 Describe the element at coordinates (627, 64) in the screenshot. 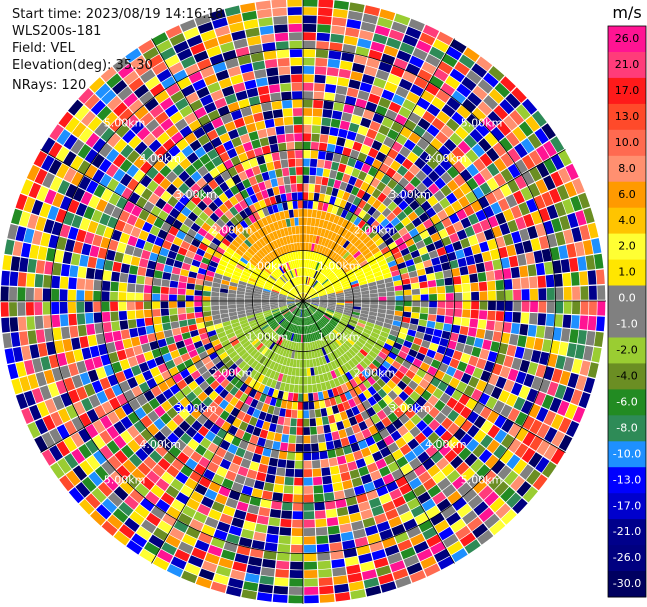

I see `colorbar-tick-label: 21.0` at that location.